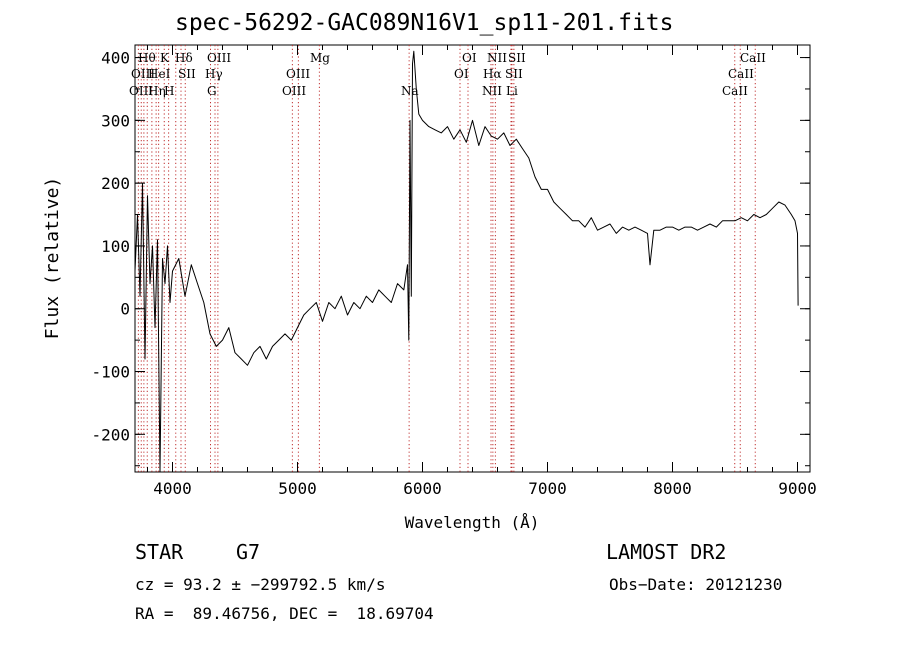  I want to click on line-label: G, so click(212, 91).